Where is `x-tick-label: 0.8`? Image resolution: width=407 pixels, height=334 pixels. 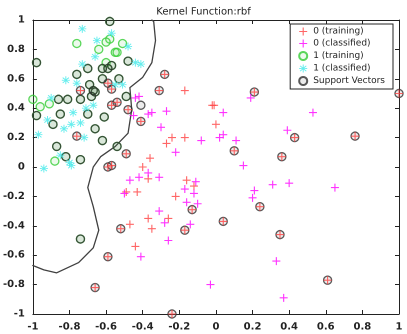 x-tick-label: 0.8 is located at coordinates (363, 327).